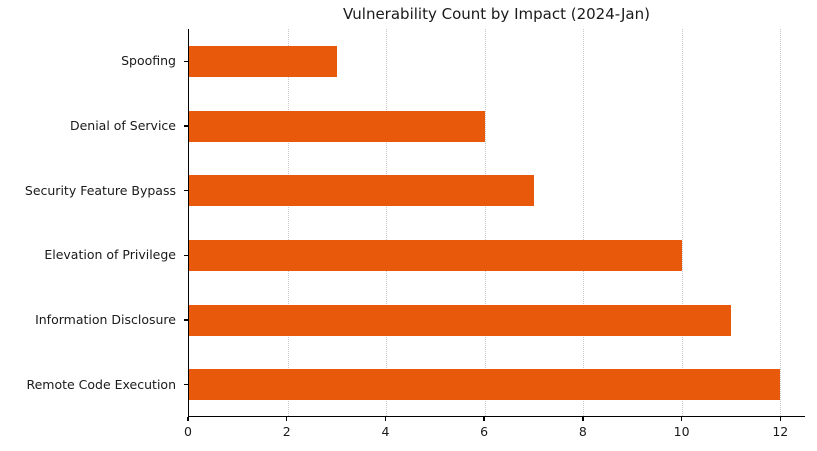 This screenshot has width=817, height=451. I want to click on y-tick-label: Information Disclosure, so click(105, 319).